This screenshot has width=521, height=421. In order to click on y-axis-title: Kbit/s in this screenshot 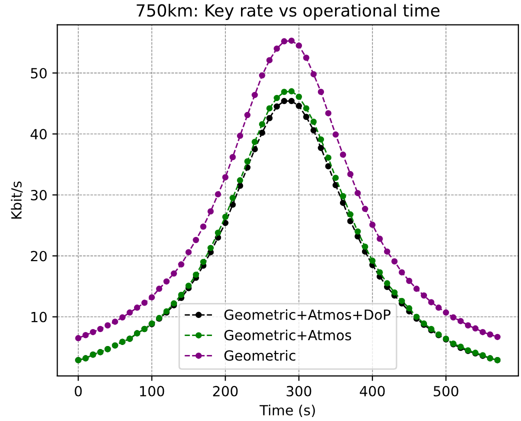, I will do `click(16, 200)`.